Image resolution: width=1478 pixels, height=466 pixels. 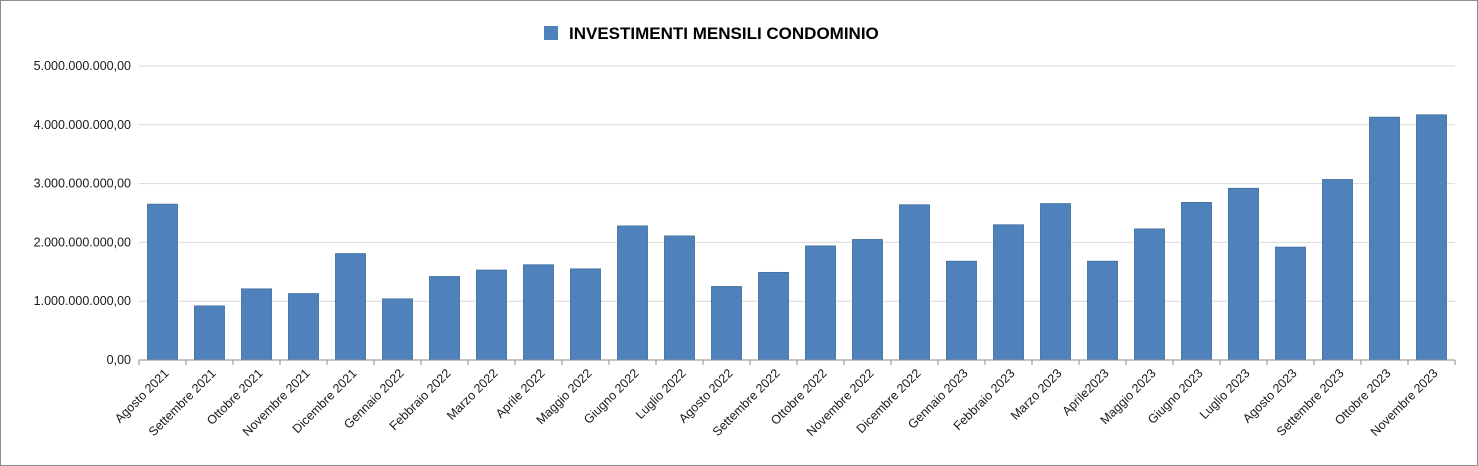 I want to click on y-tick-label: 3.000.000.000,00, so click(x=82, y=184).